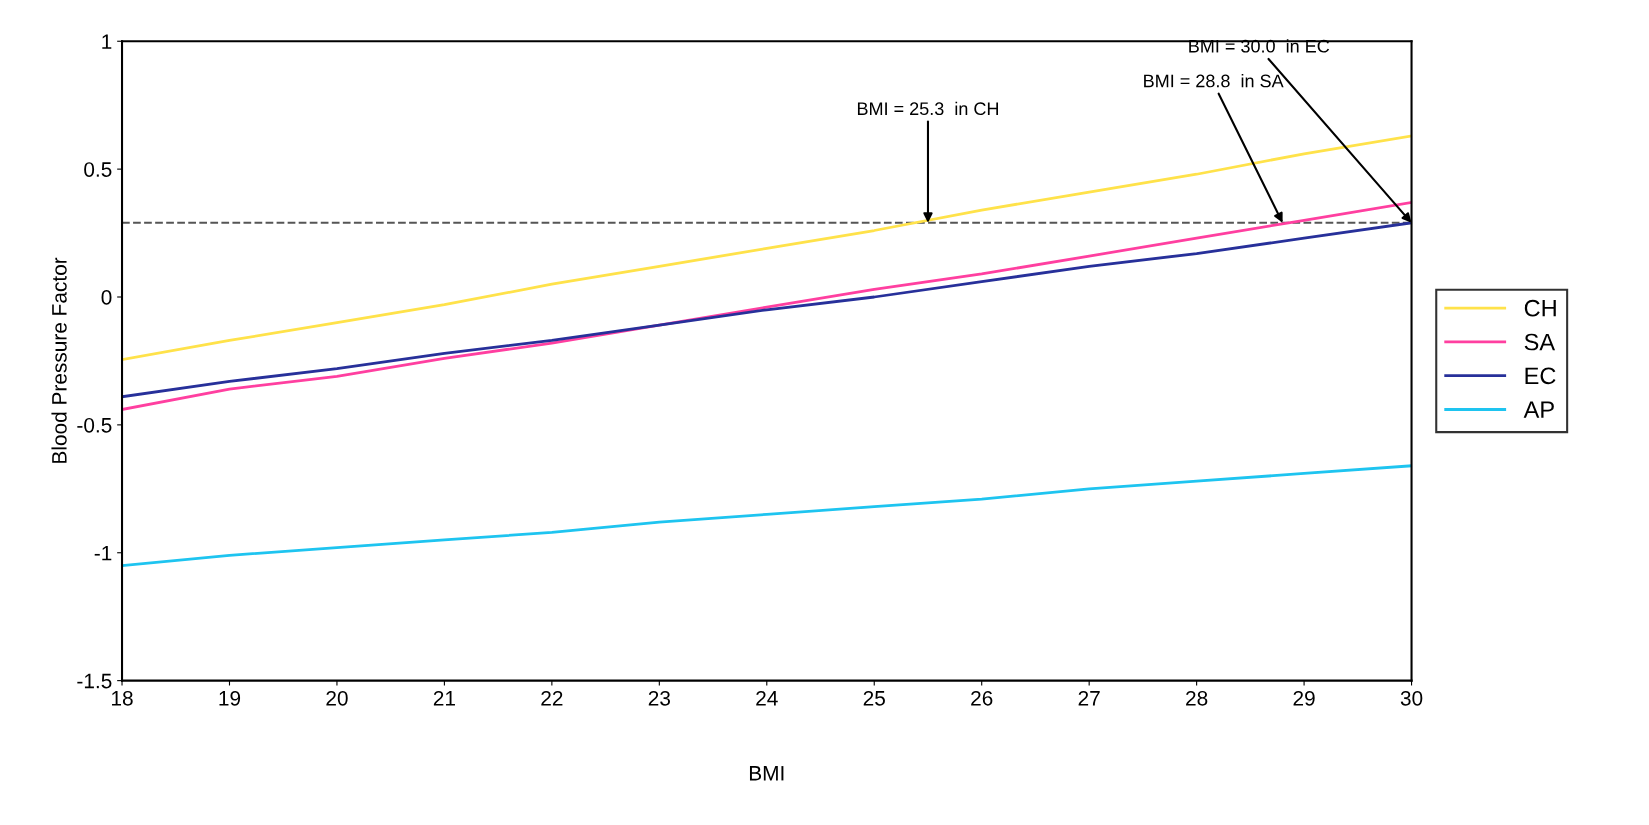  What do you see at coordinates (1538, 409) in the screenshot?
I see `legend-label: AP` at bounding box center [1538, 409].